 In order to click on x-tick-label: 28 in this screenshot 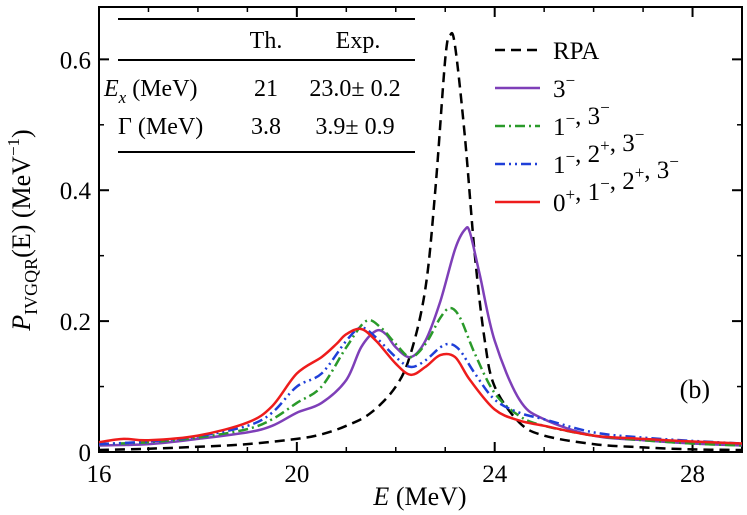, I will do `click(692, 474)`.